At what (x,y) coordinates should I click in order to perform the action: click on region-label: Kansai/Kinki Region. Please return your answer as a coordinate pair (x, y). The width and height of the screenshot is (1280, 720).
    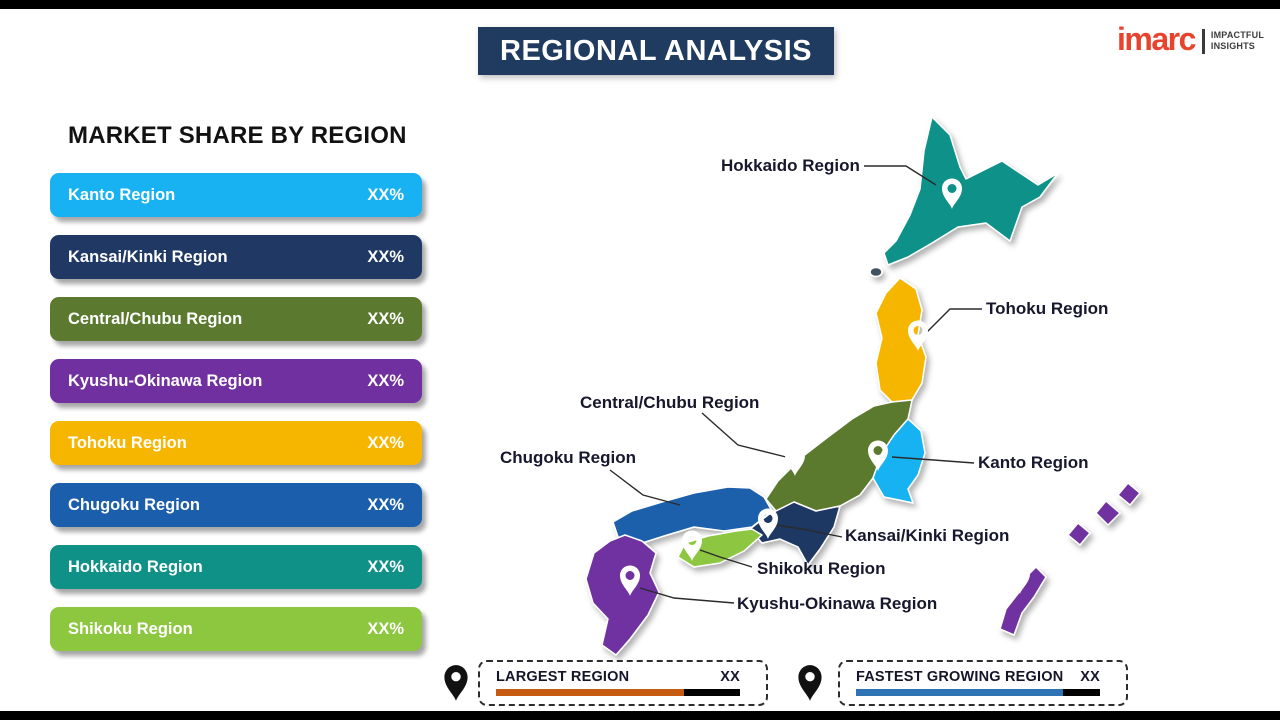
    Looking at the image, I should click on (148, 256).